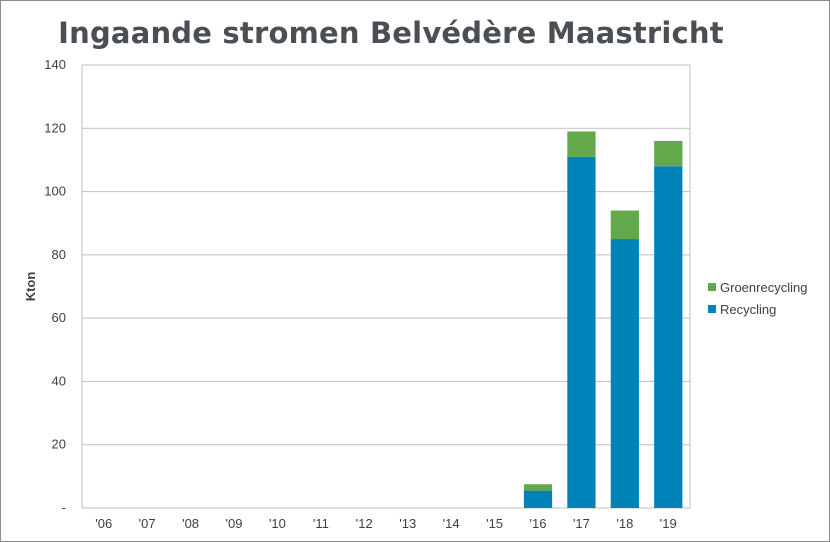 The width and height of the screenshot is (830, 542). What do you see at coordinates (581, 523) in the screenshot?
I see `x-tick-label: '17` at bounding box center [581, 523].